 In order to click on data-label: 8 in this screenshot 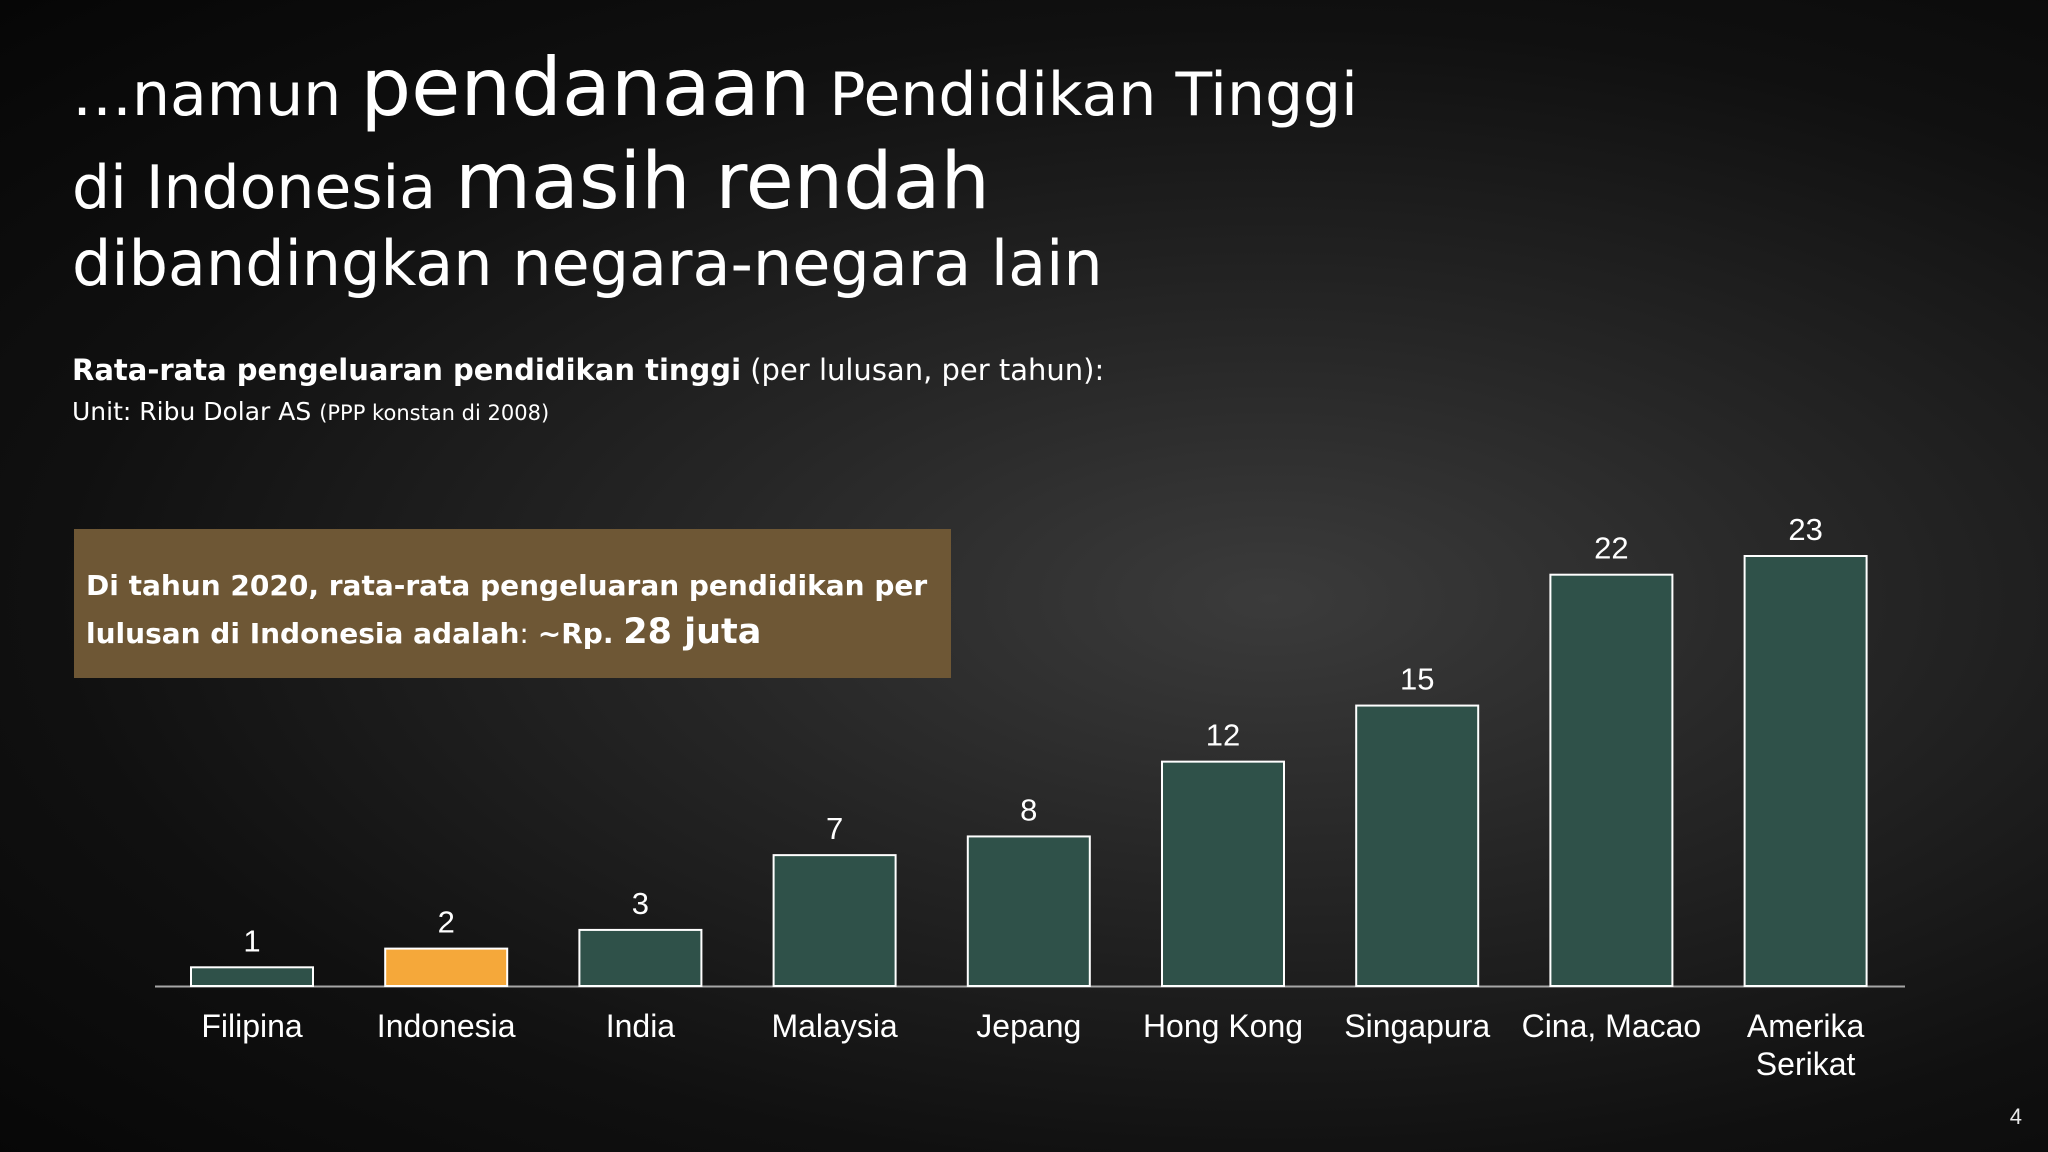, I will do `click(1028, 809)`.